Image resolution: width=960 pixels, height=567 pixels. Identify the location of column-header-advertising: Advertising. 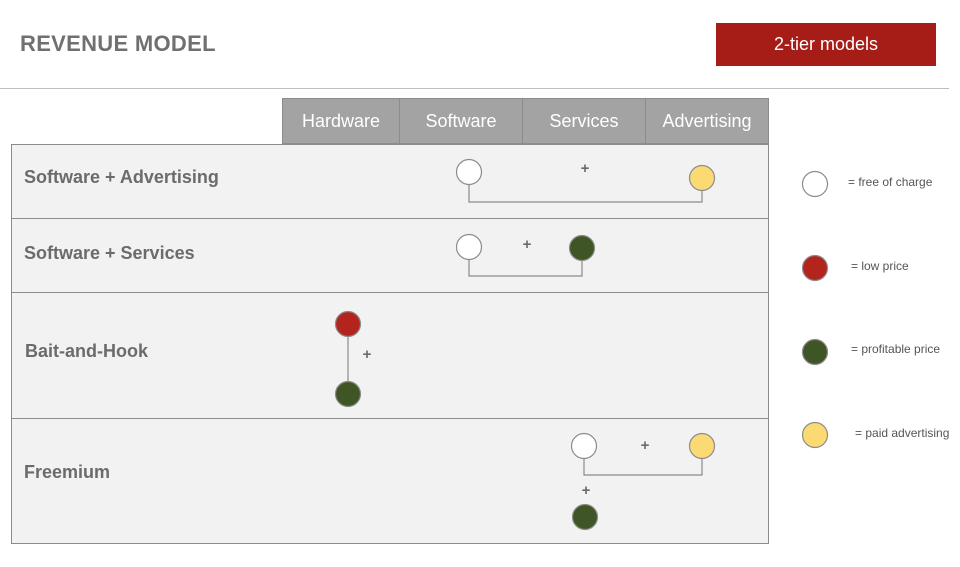
(707, 121).